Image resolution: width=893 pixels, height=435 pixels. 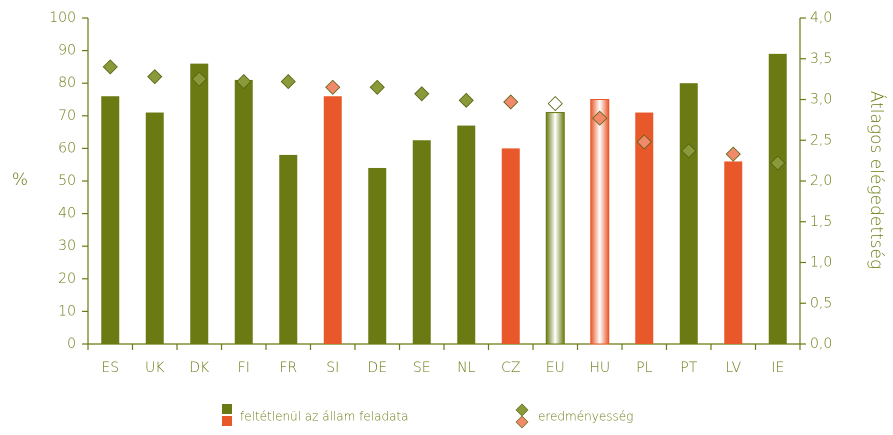 What do you see at coordinates (688, 368) in the screenshot?
I see `x-tick-label: PT` at bounding box center [688, 368].